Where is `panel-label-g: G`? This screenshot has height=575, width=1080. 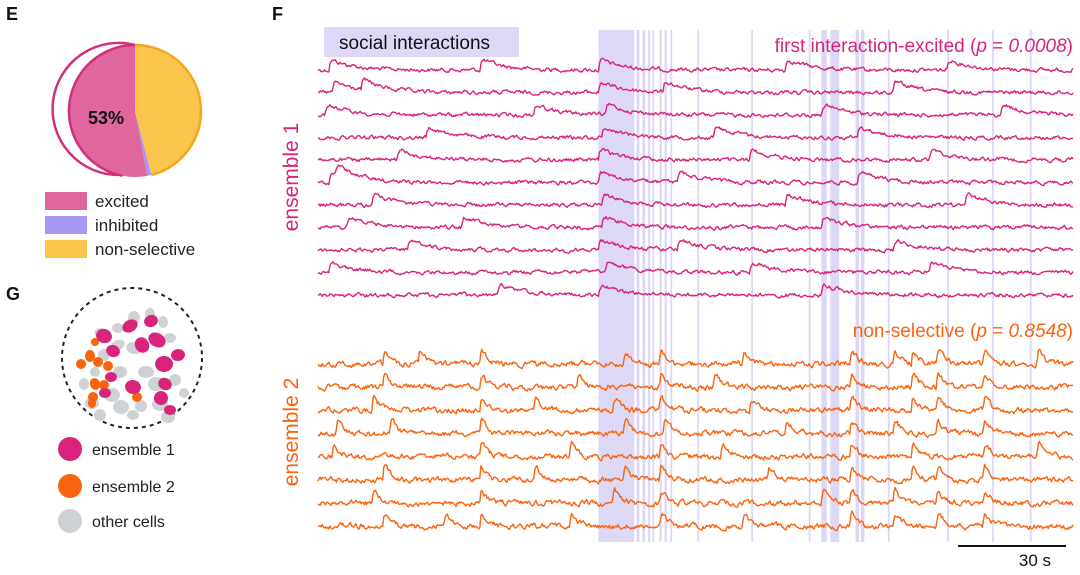 panel-label-g: G is located at coordinates (13, 294).